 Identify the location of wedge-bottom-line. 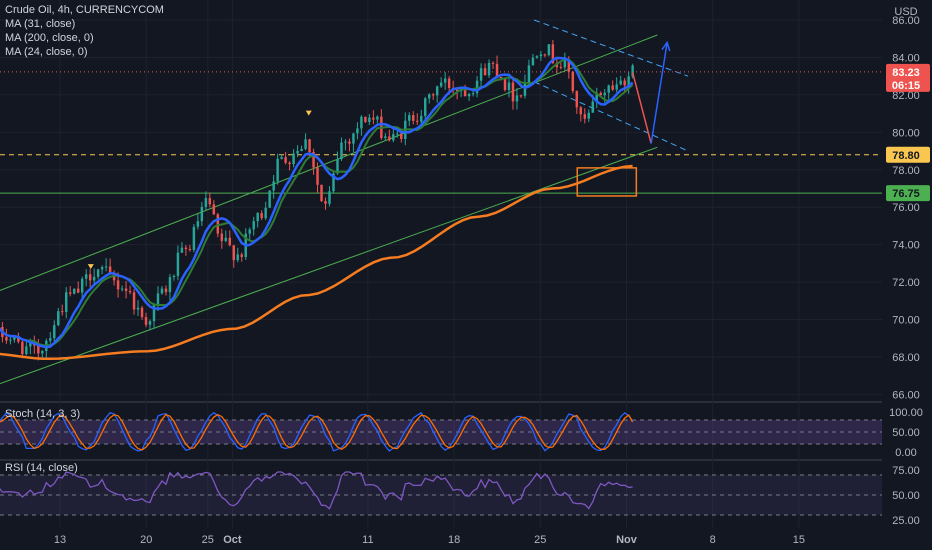
(611, 116).